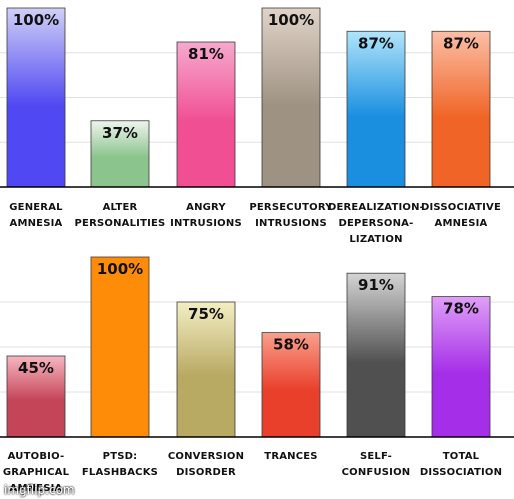  I want to click on category-label-line: LIZATION, so click(375, 239).